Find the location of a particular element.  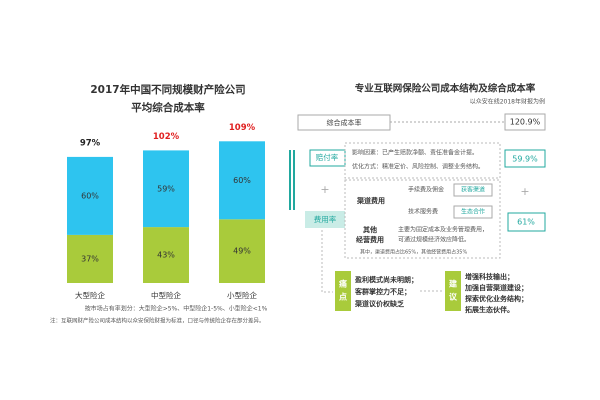

advice-box is located at coordinates (453, 291).